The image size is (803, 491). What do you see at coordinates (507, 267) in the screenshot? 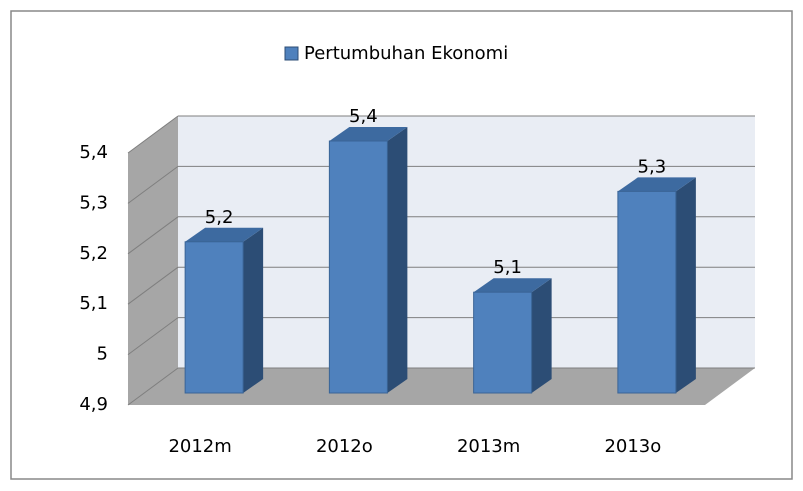
I see `data-label: 5,1` at bounding box center [507, 267].